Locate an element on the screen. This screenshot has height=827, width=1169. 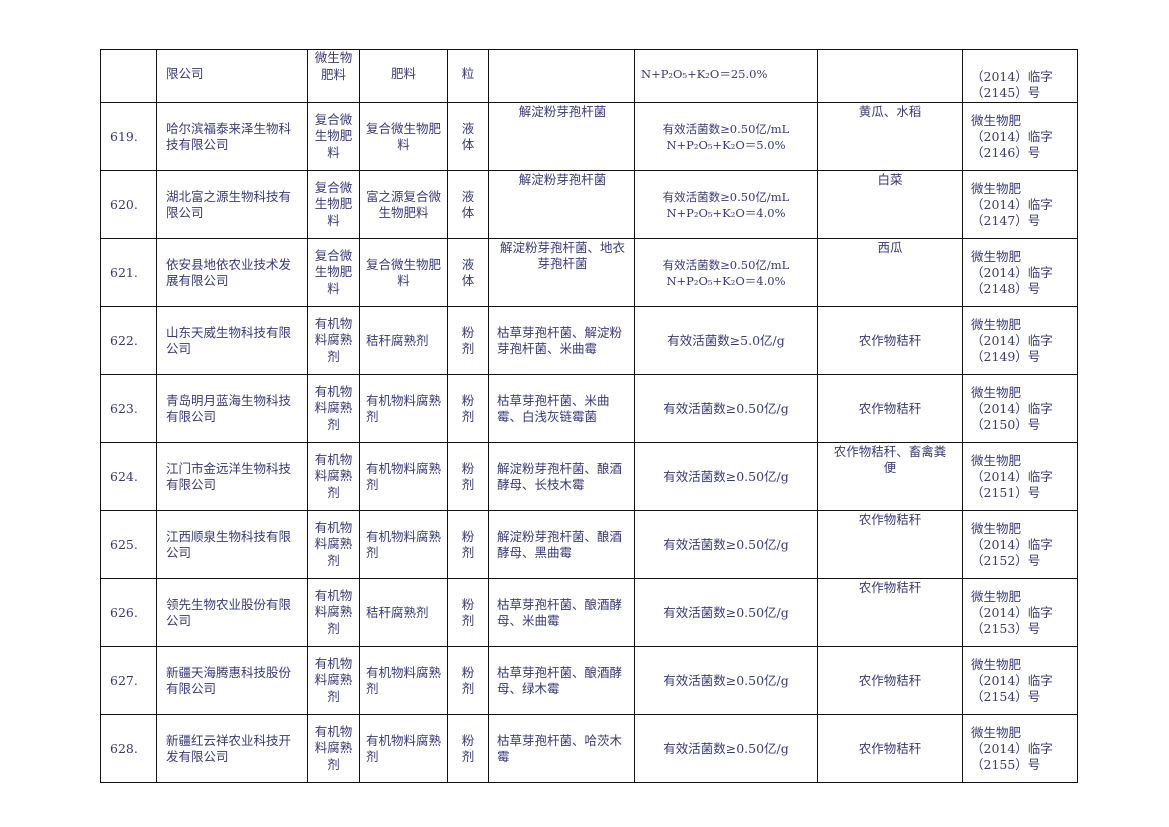
cell-content: 有效活菌数≥0.50亿/mL N+P₂O₅+K₂O＝4.0% is located at coordinates (726, 204).